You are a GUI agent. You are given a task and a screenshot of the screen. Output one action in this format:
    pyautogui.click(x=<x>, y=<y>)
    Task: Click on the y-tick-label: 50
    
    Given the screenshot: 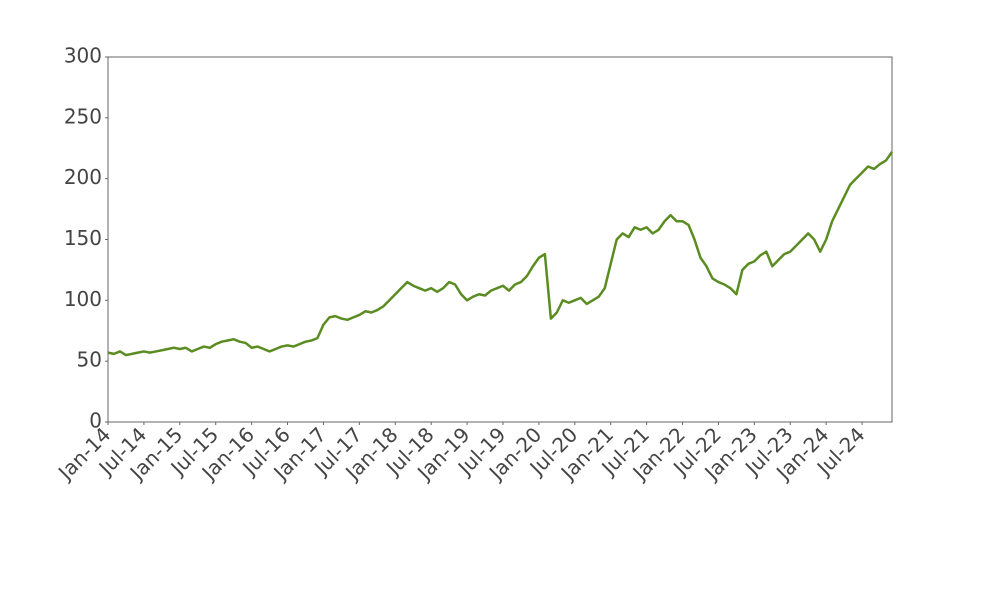 What is the action you would take?
    pyautogui.click(x=89, y=360)
    